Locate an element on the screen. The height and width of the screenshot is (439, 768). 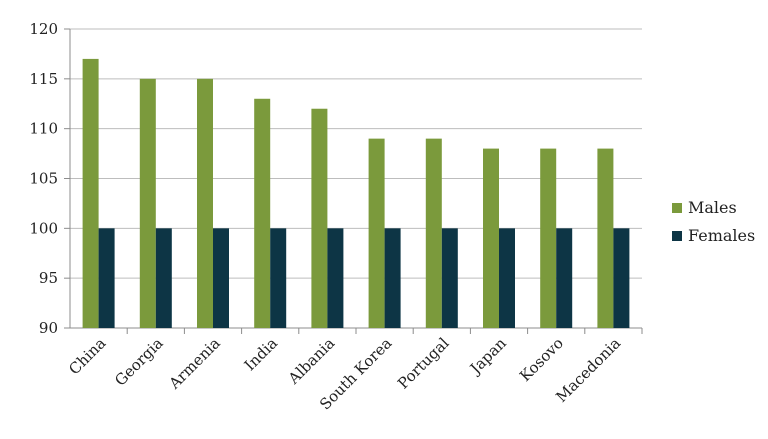
bar-males-kosovo is located at coordinates (548, 238).